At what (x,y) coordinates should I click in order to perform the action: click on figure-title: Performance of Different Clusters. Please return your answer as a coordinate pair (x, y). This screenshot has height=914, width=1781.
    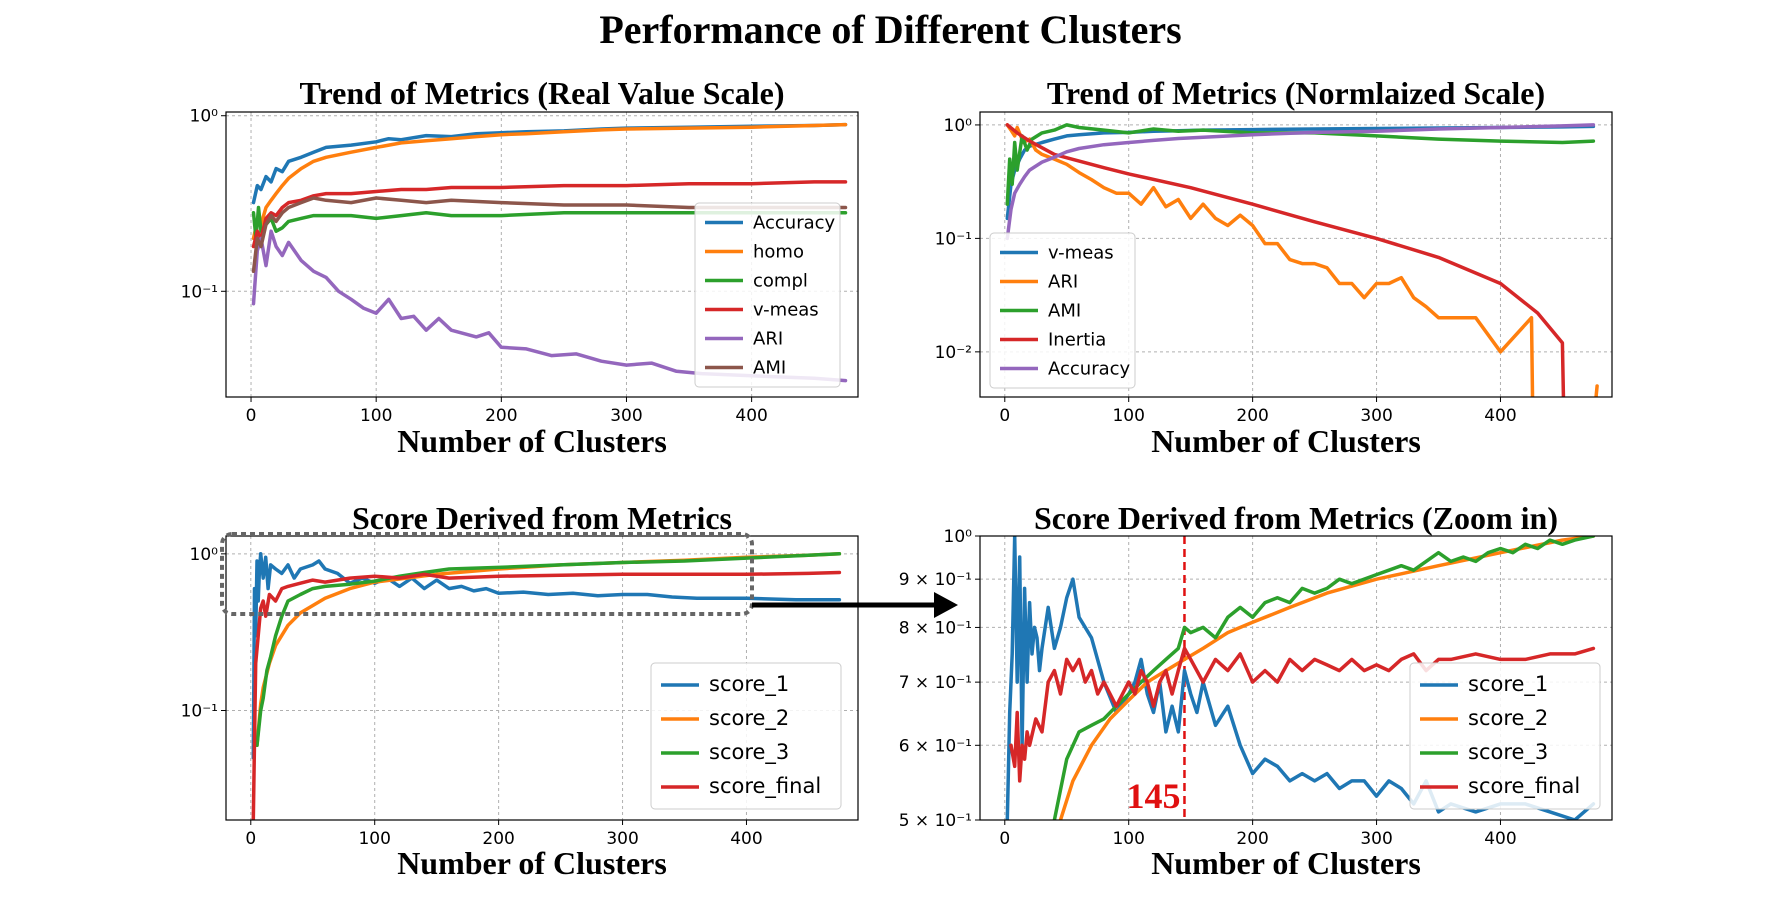
    Looking at the image, I should click on (890, 29).